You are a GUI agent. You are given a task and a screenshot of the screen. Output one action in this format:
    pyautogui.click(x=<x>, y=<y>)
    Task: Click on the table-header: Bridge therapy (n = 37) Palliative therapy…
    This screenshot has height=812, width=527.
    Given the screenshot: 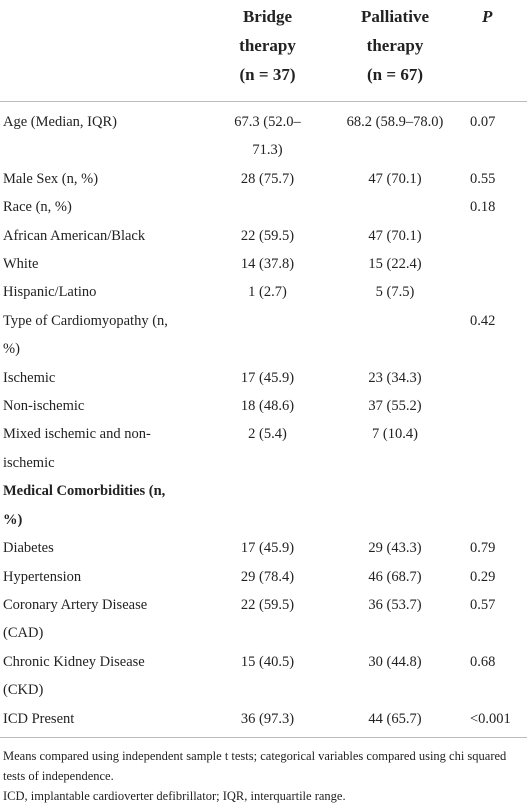 What is the action you would take?
    pyautogui.click(x=263, y=51)
    